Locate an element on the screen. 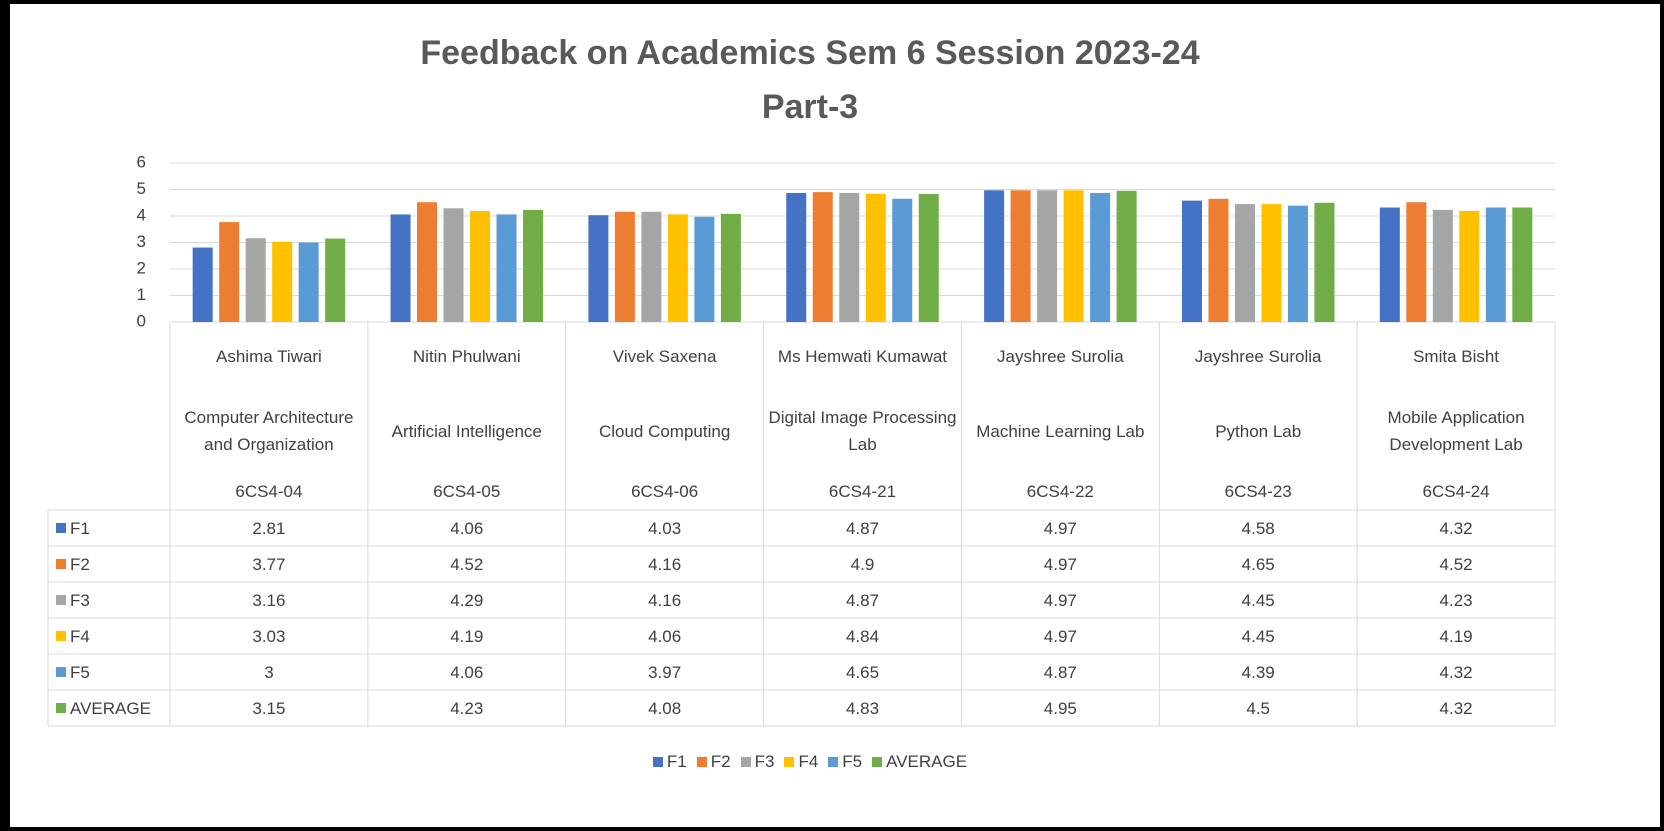 This screenshot has width=1664, height=831. legend-item: F2 is located at coordinates (713, 762).